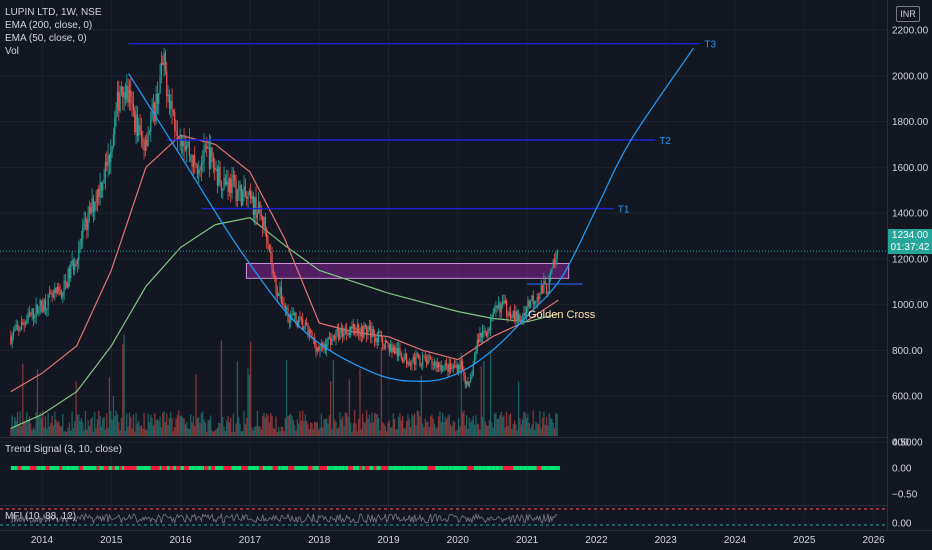 This screenshot has width=932, height=550. What do you see at coordinates (414, 273) in the screenshot?
I see `breakout-zone` at bounding box center [414, 273].